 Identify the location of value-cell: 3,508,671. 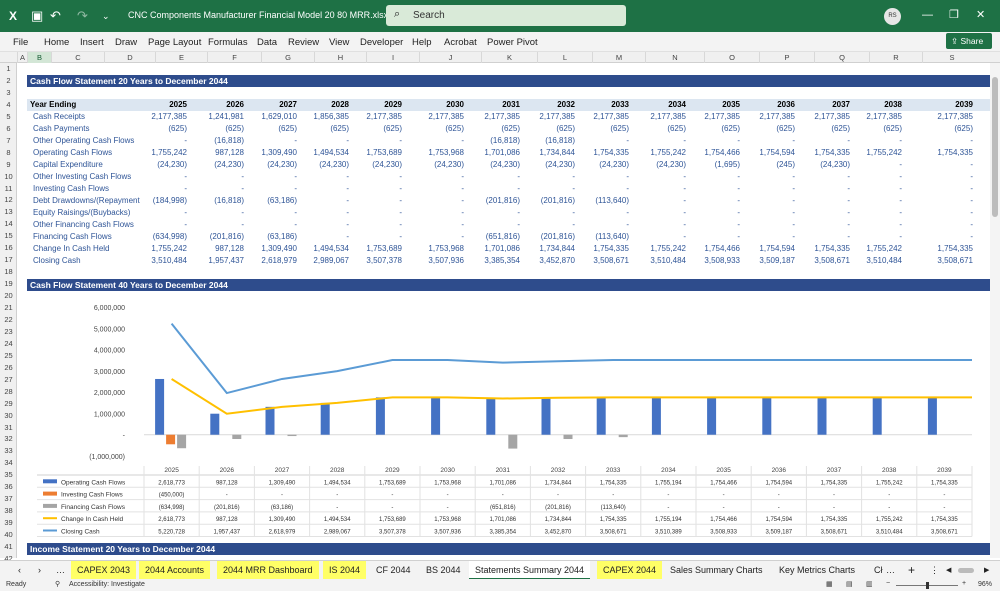
(611, 260).